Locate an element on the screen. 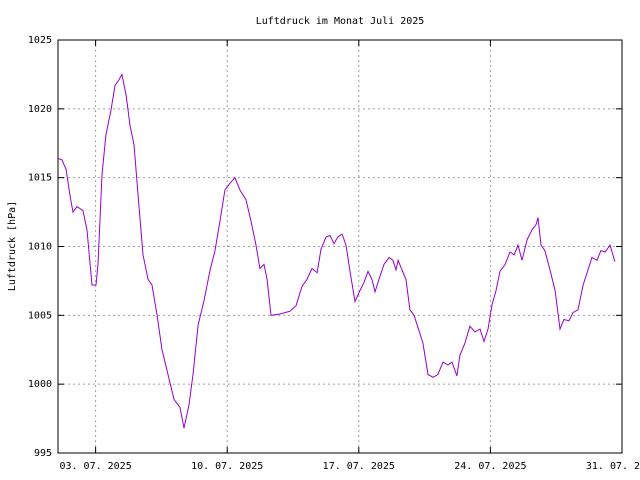  x-tick-label: 17. 07. 2025 is located at coordinates (359, 466).